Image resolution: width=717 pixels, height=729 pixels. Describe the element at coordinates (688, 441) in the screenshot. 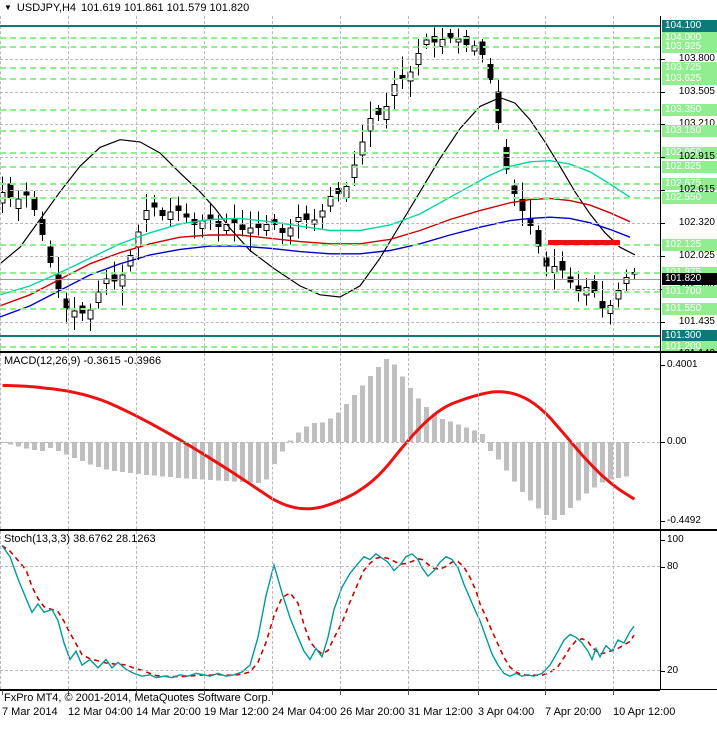

I see `macd-scale: 0.4001 0.00 -0.4492` at that location.